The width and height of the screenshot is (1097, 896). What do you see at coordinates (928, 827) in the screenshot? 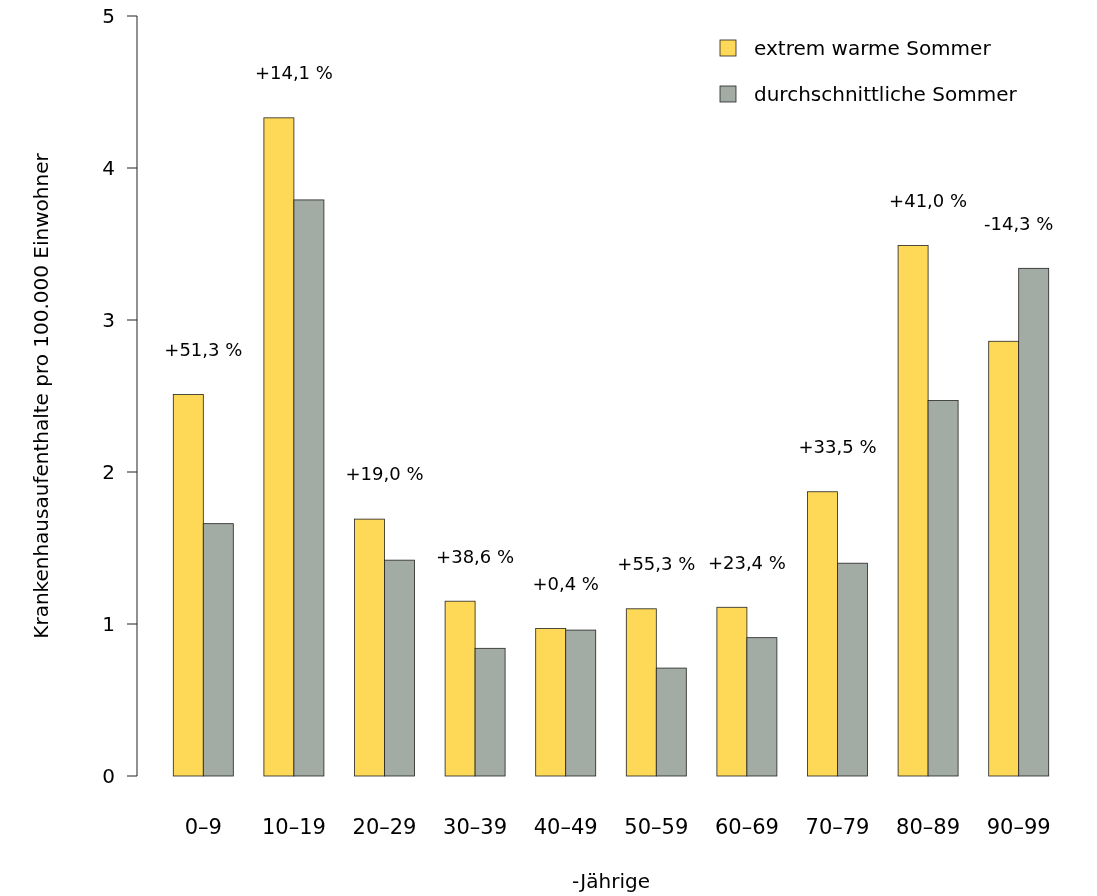
I see `x-tick-label: 80–89` at bounding box center [928, 827].